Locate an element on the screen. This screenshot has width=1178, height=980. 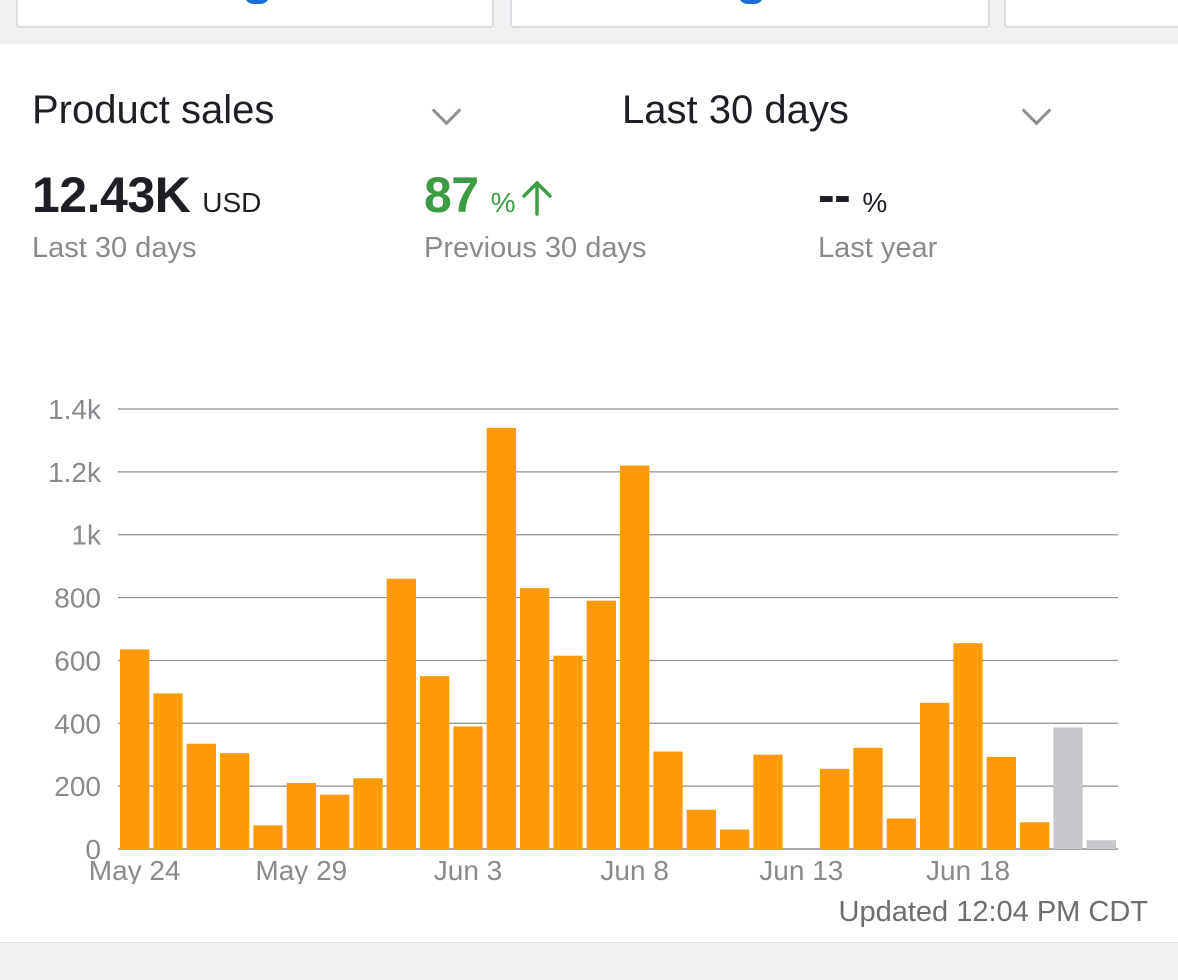
y-tick-label: 1.2k is located at coordinates (75, 472).